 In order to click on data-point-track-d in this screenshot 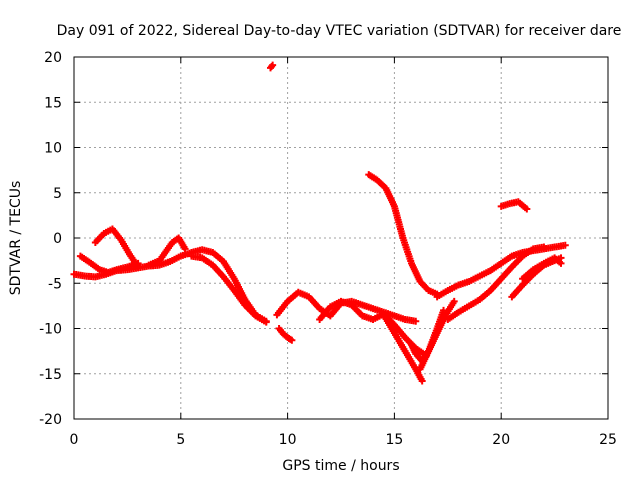, I will do `click(138, 263)`.